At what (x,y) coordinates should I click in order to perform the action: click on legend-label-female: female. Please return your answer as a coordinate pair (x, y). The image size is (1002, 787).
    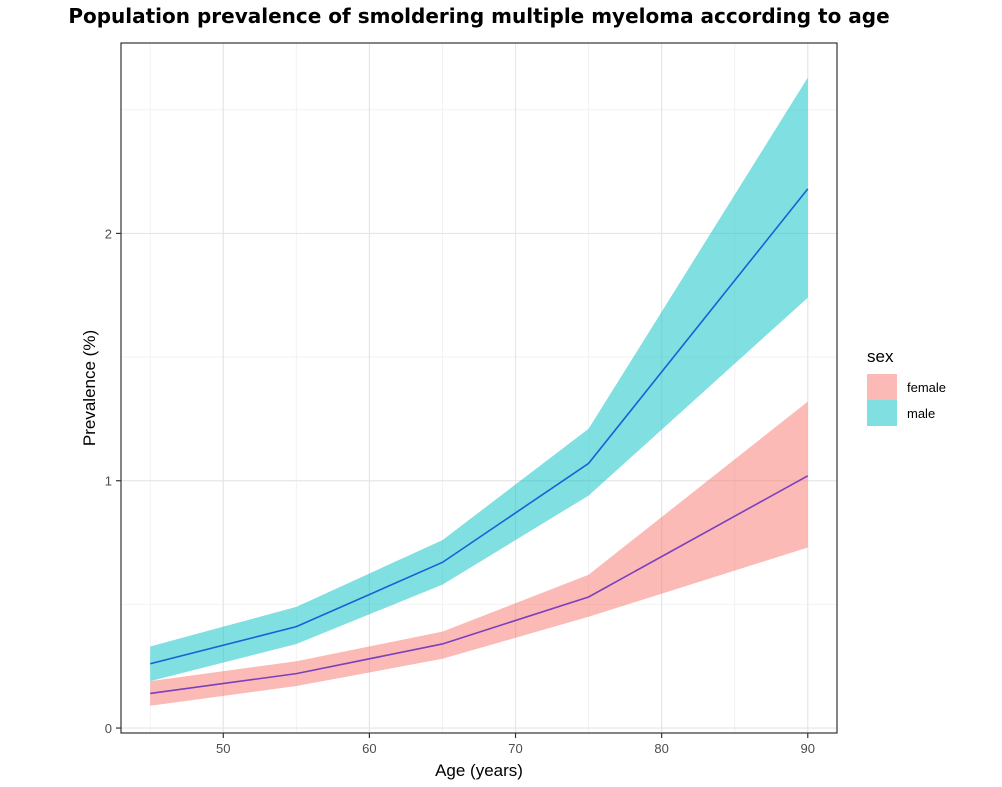
    Looking at the image, I should click on (926, 387).